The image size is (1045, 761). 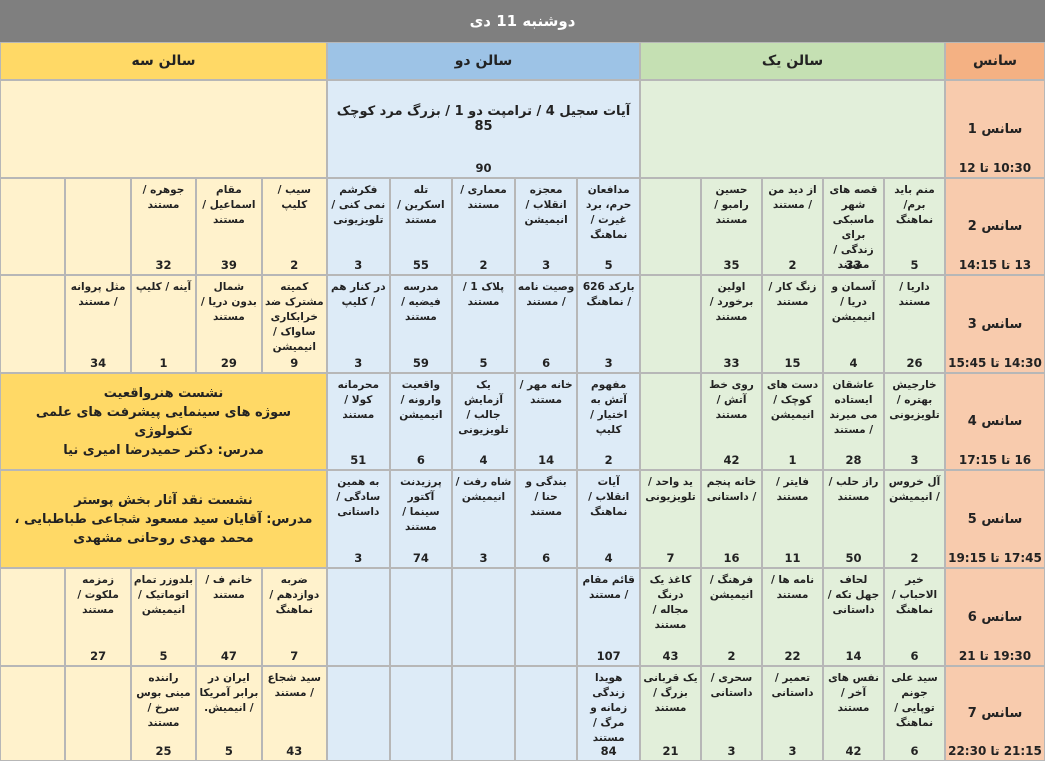 What do you see at coordinates (546, 421) in the screenshot?
I see `film-cell: خانه مهر / مستند 14` at bounding box center [546, 421].